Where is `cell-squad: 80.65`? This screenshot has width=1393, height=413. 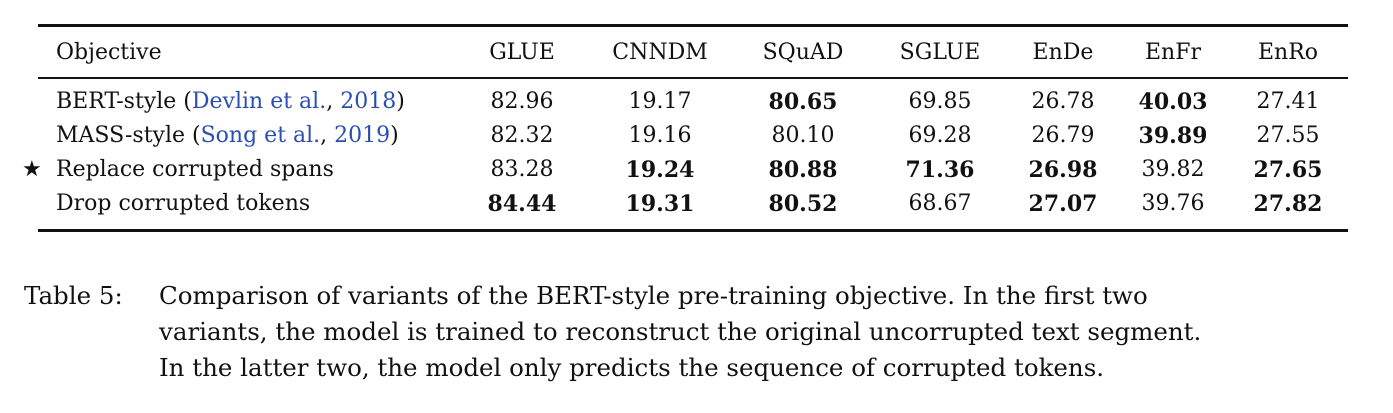 cell-squad: 80.65 is located at coordinates (803, 101).